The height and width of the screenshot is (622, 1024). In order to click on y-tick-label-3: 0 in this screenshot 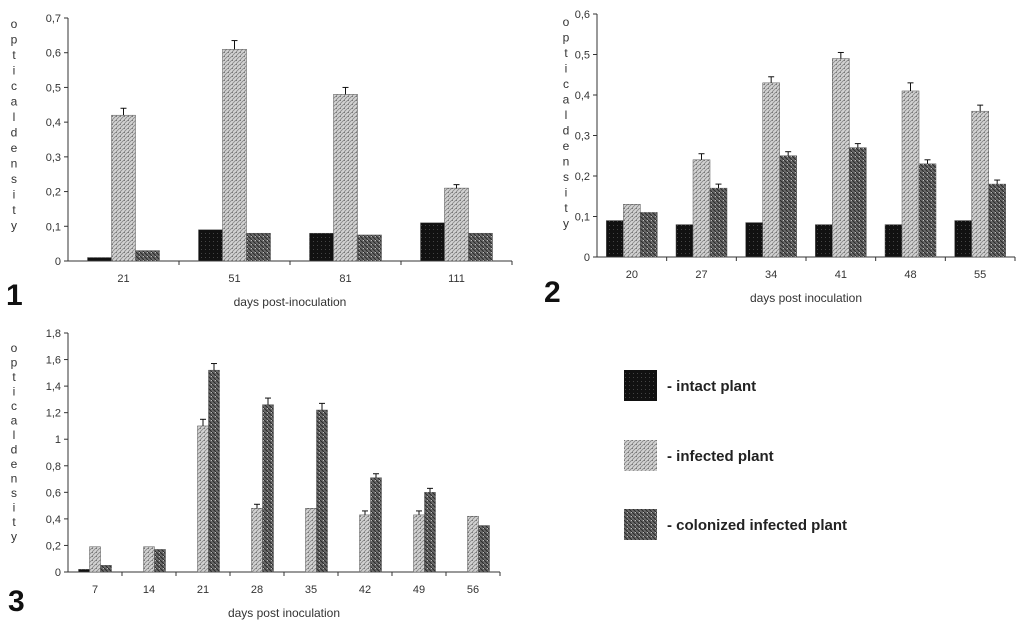, I will do `click(58, 573)`.